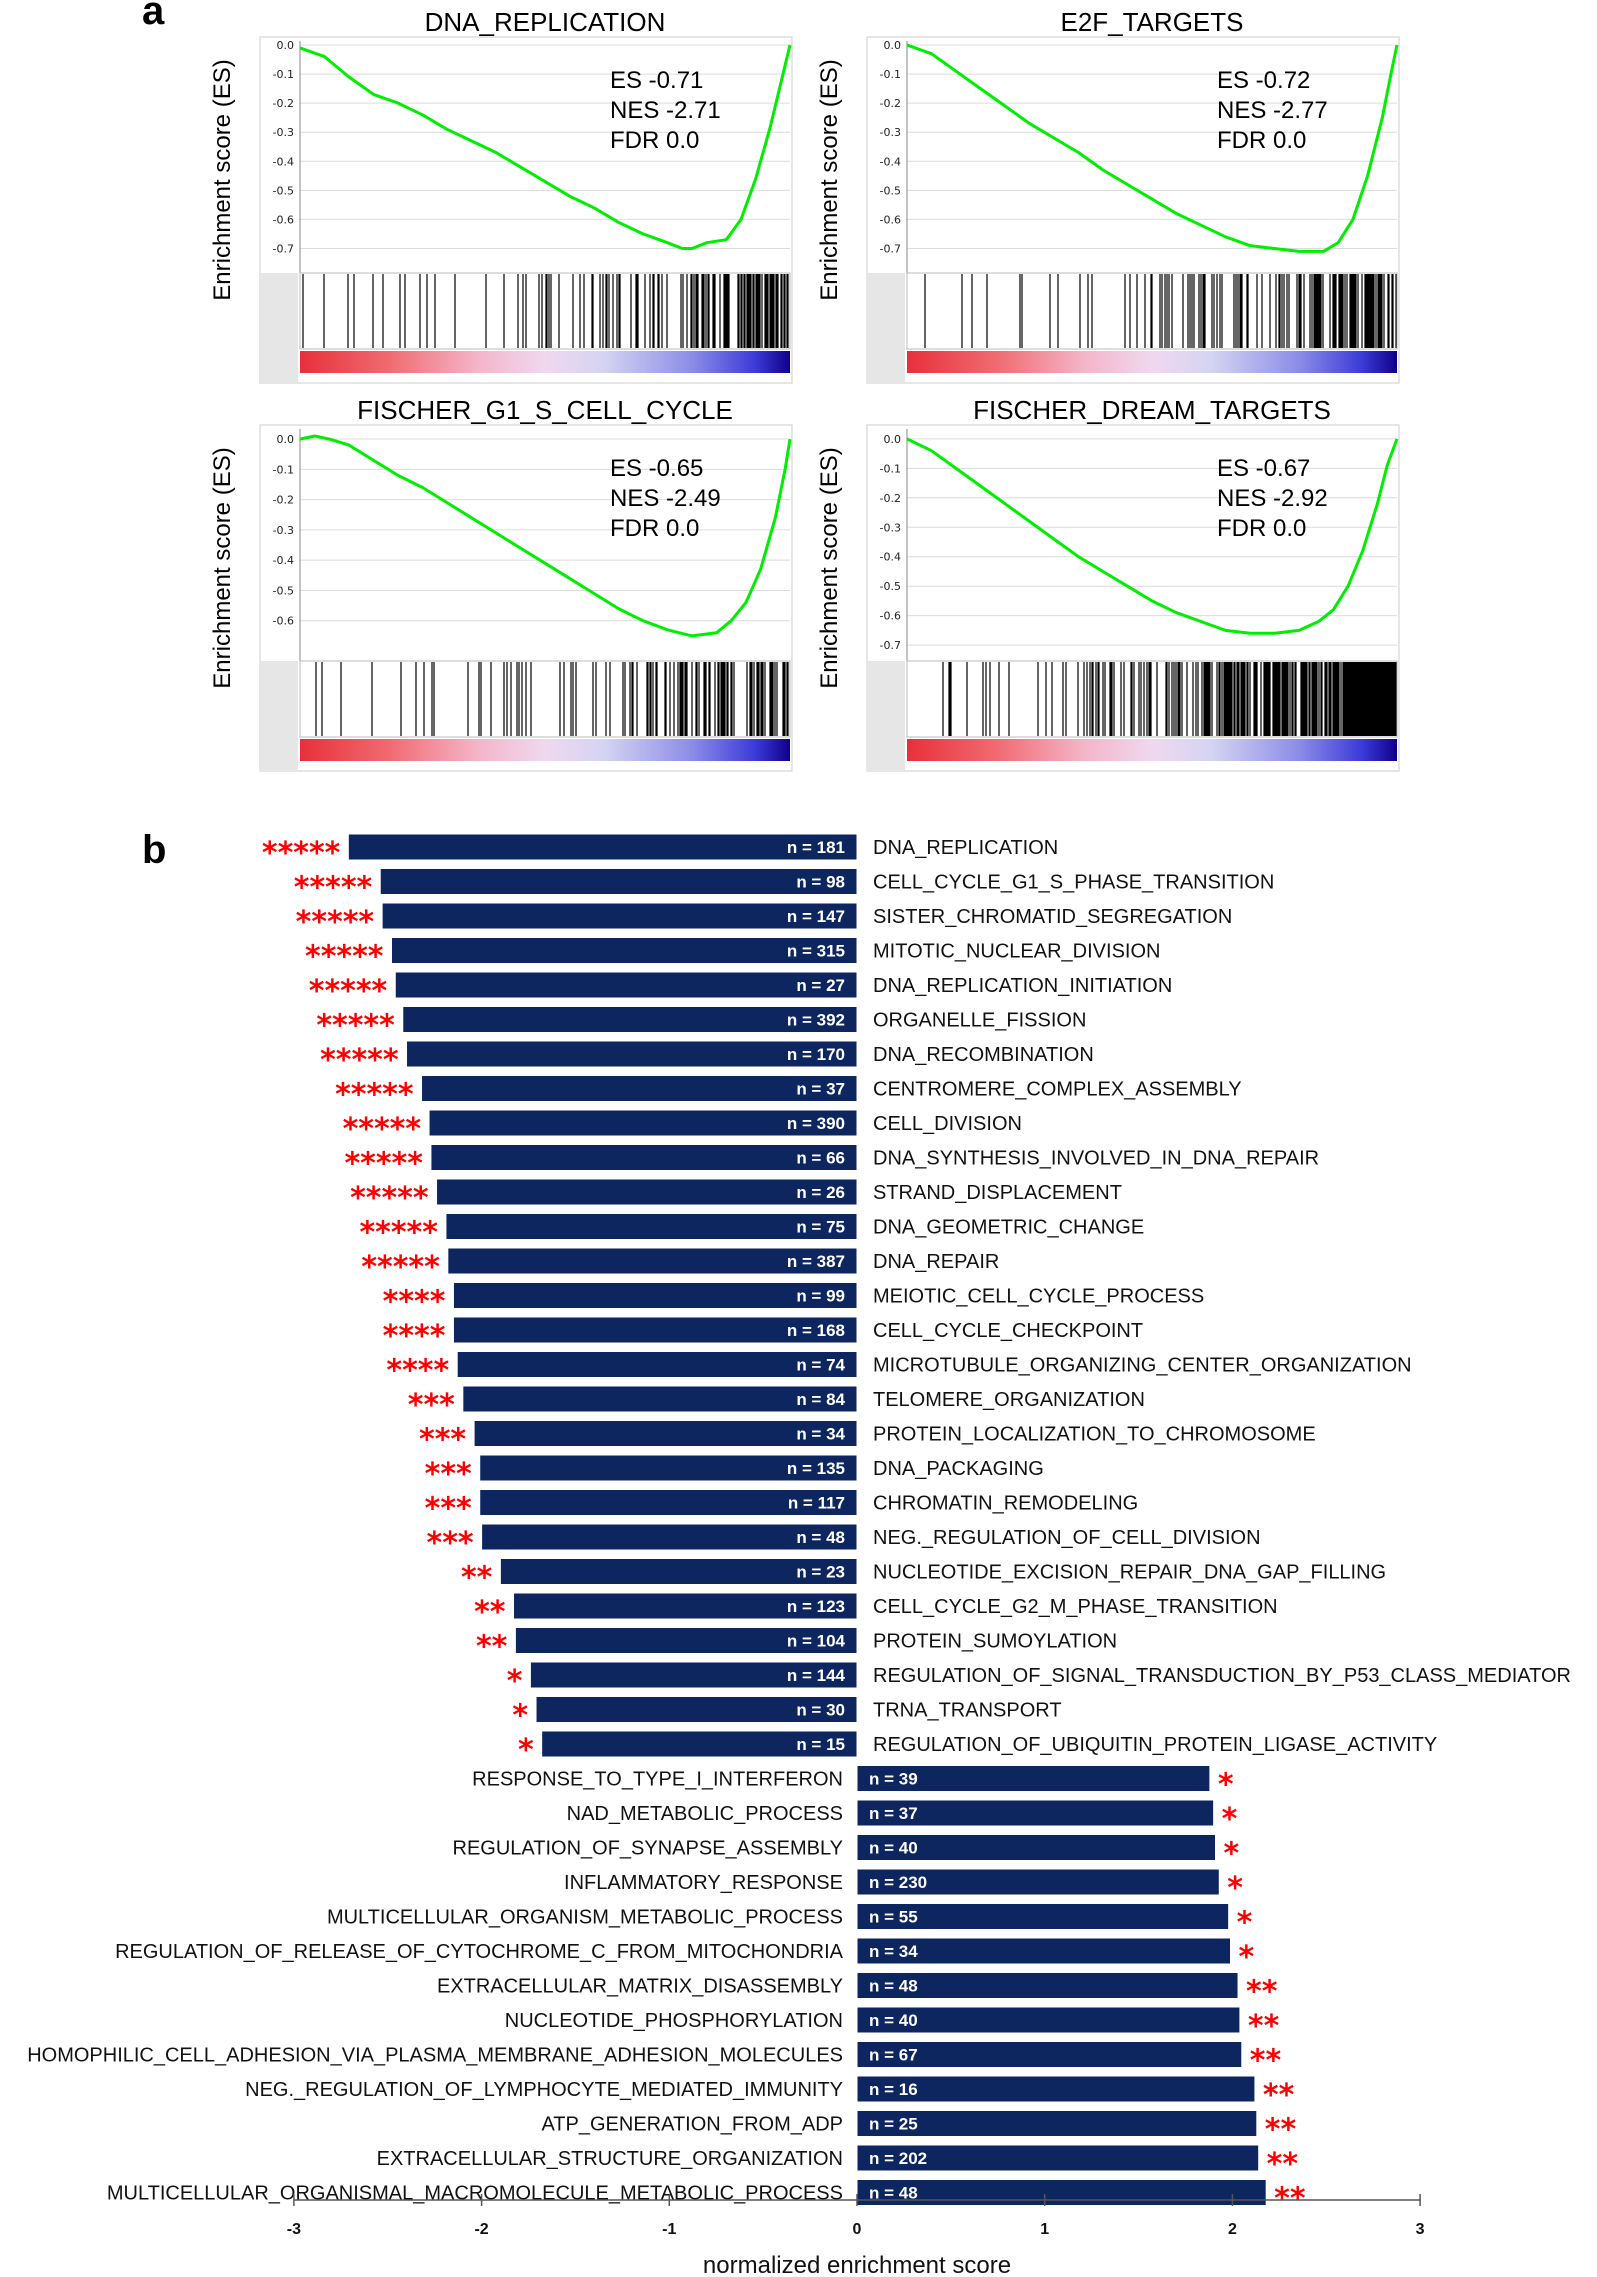  Describe the element at coordinates (705, 1814) in the screenshot. I see `bar-term-label: NAD_METABOLIC_PROCESS` at that location.